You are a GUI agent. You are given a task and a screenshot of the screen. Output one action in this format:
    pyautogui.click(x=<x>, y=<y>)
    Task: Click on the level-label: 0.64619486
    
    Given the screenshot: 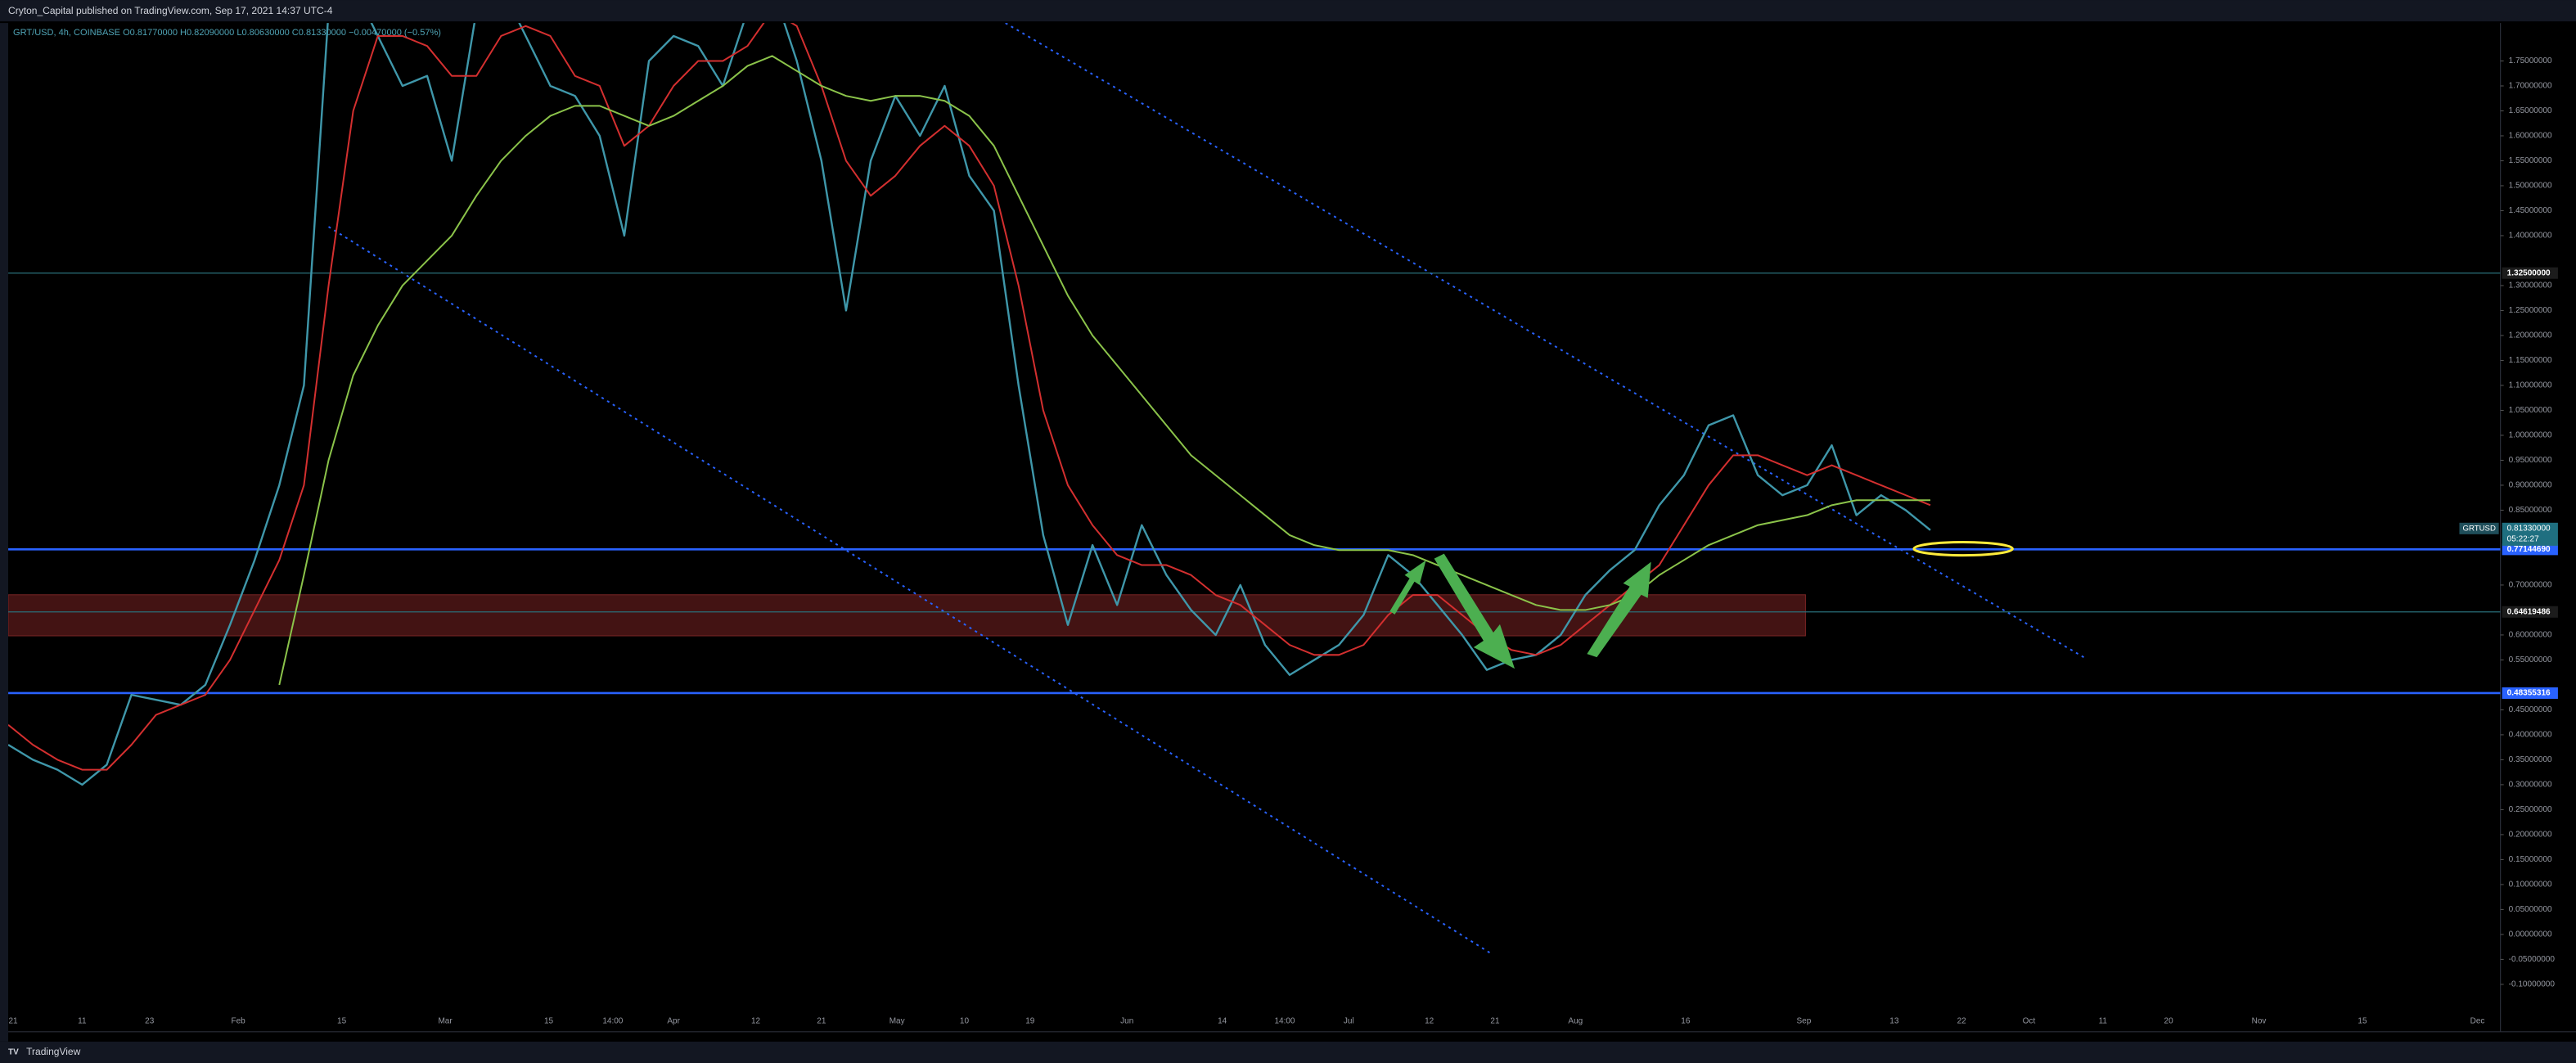 What is the action you would take?
    pyautogui.click(x=2529, y=611)
    